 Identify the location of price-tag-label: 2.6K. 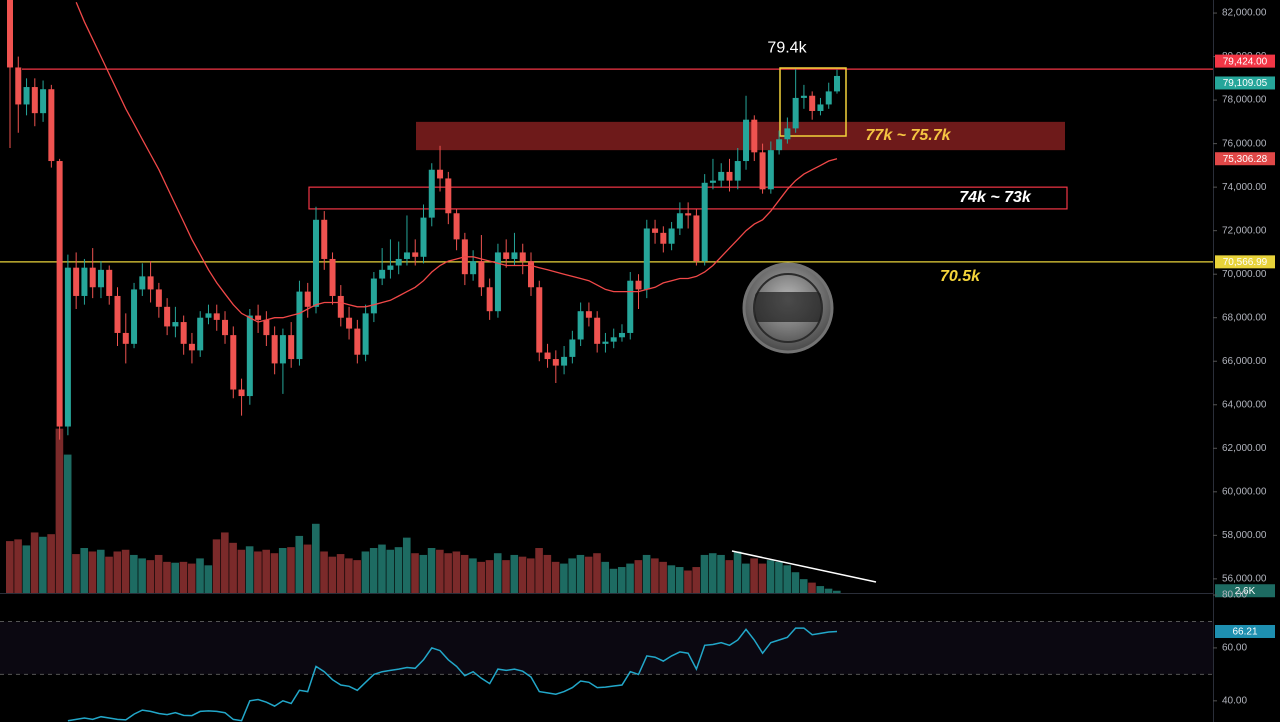
(1245, 591).